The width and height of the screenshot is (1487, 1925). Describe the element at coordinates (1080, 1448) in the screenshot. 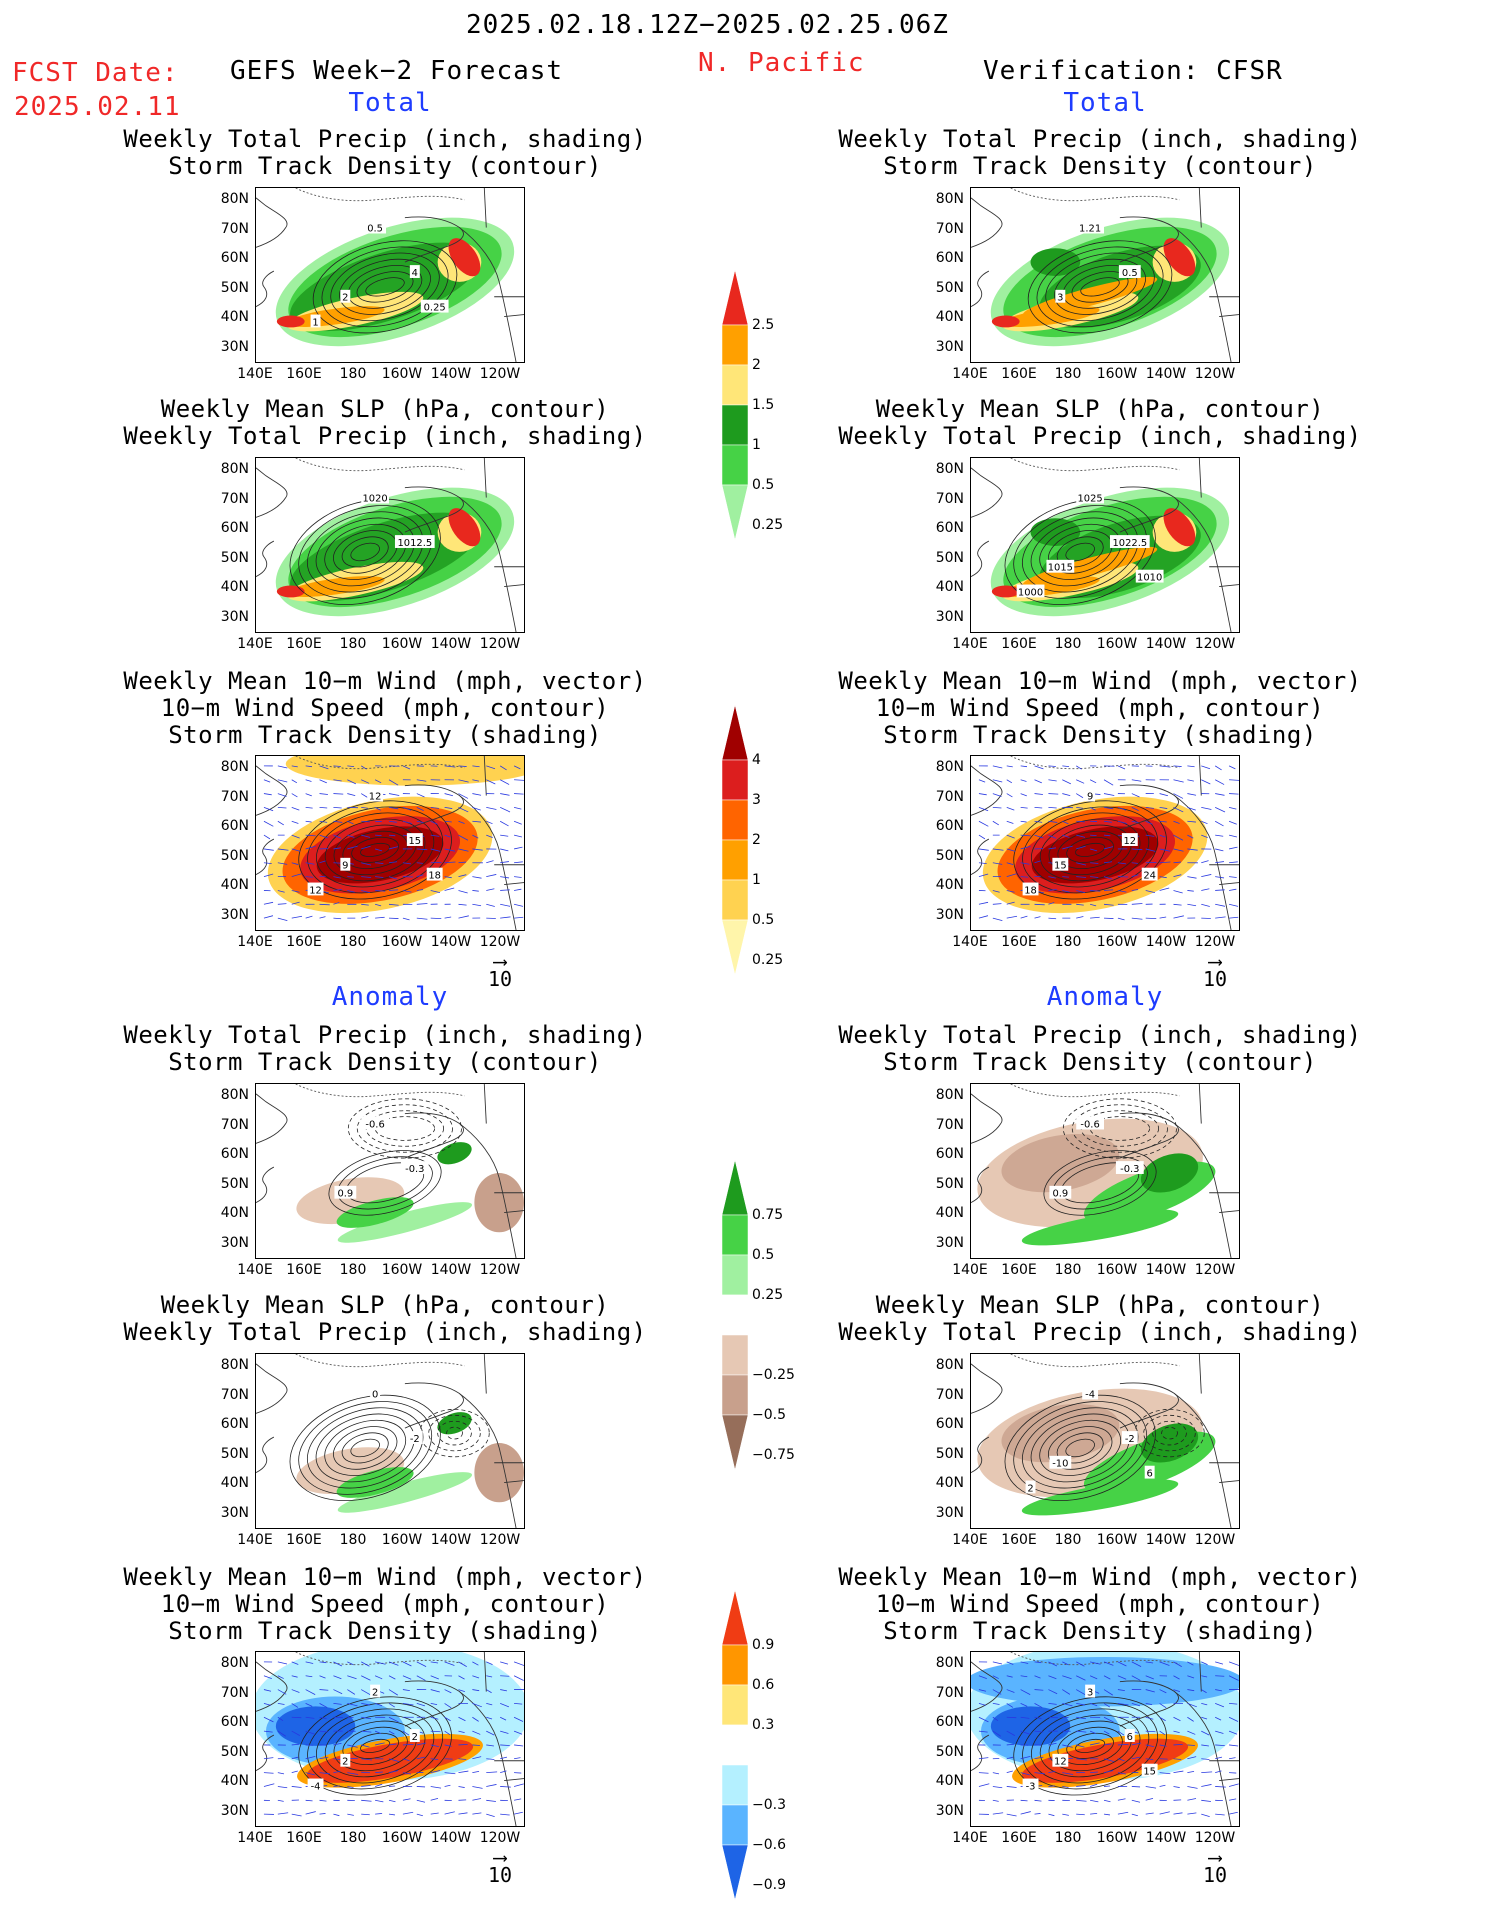

I see `slp-contour` at that location.